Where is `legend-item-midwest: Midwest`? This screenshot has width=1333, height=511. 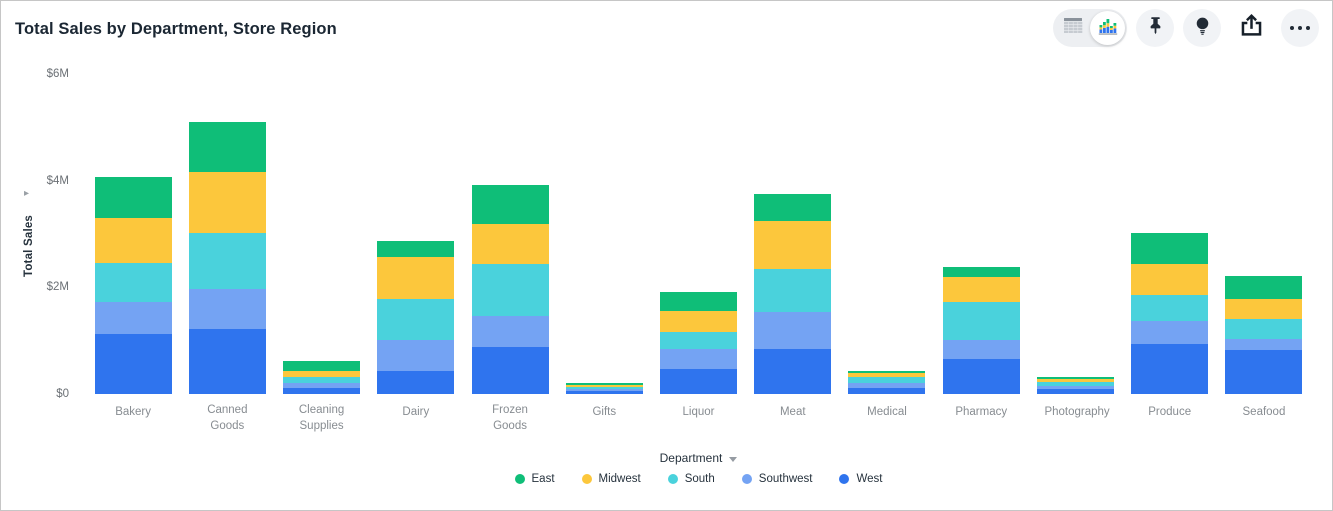 legend-item-midwest: Midwest is located at coordinates (611, 479).